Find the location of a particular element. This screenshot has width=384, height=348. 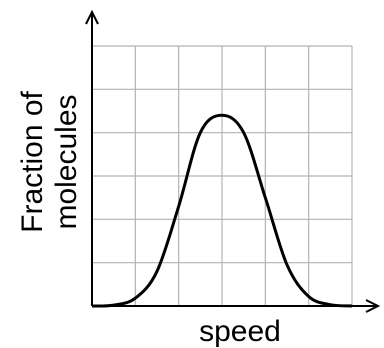

y-axis-arrow-icon is located at coordinates (92, 17).